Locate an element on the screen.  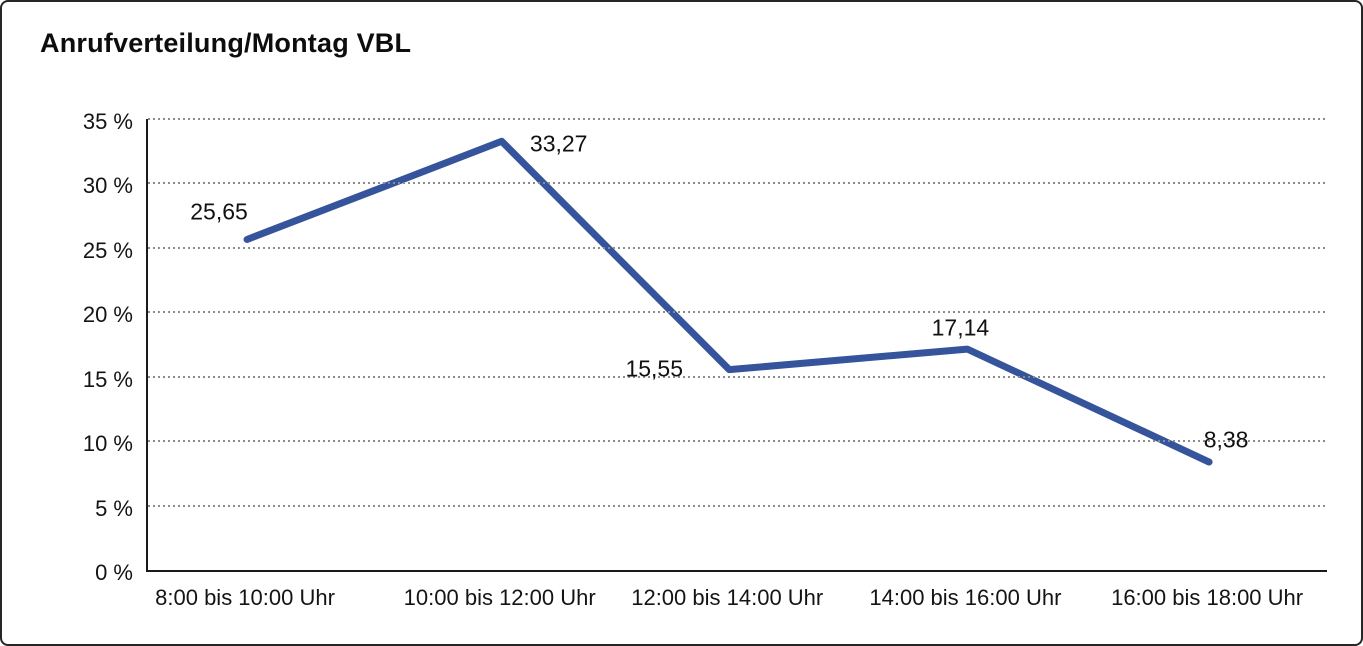
data-label: 17,14 is located at coordinates (960, 327).